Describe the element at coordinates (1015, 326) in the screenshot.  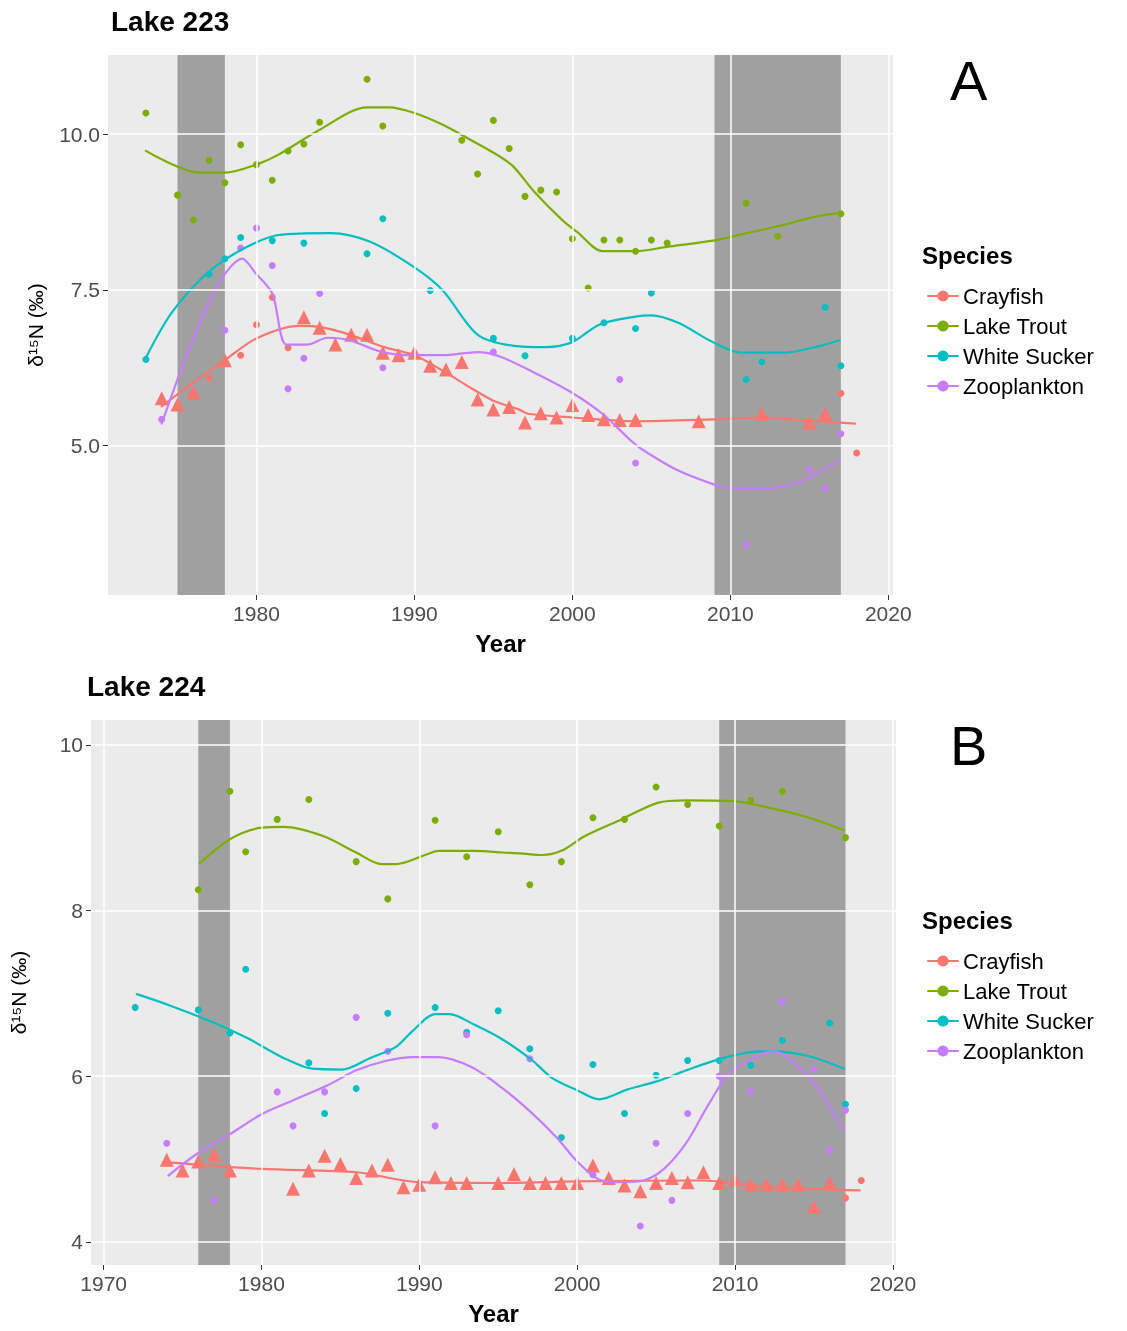
I see `legend-label: Lake Trout` at that location.